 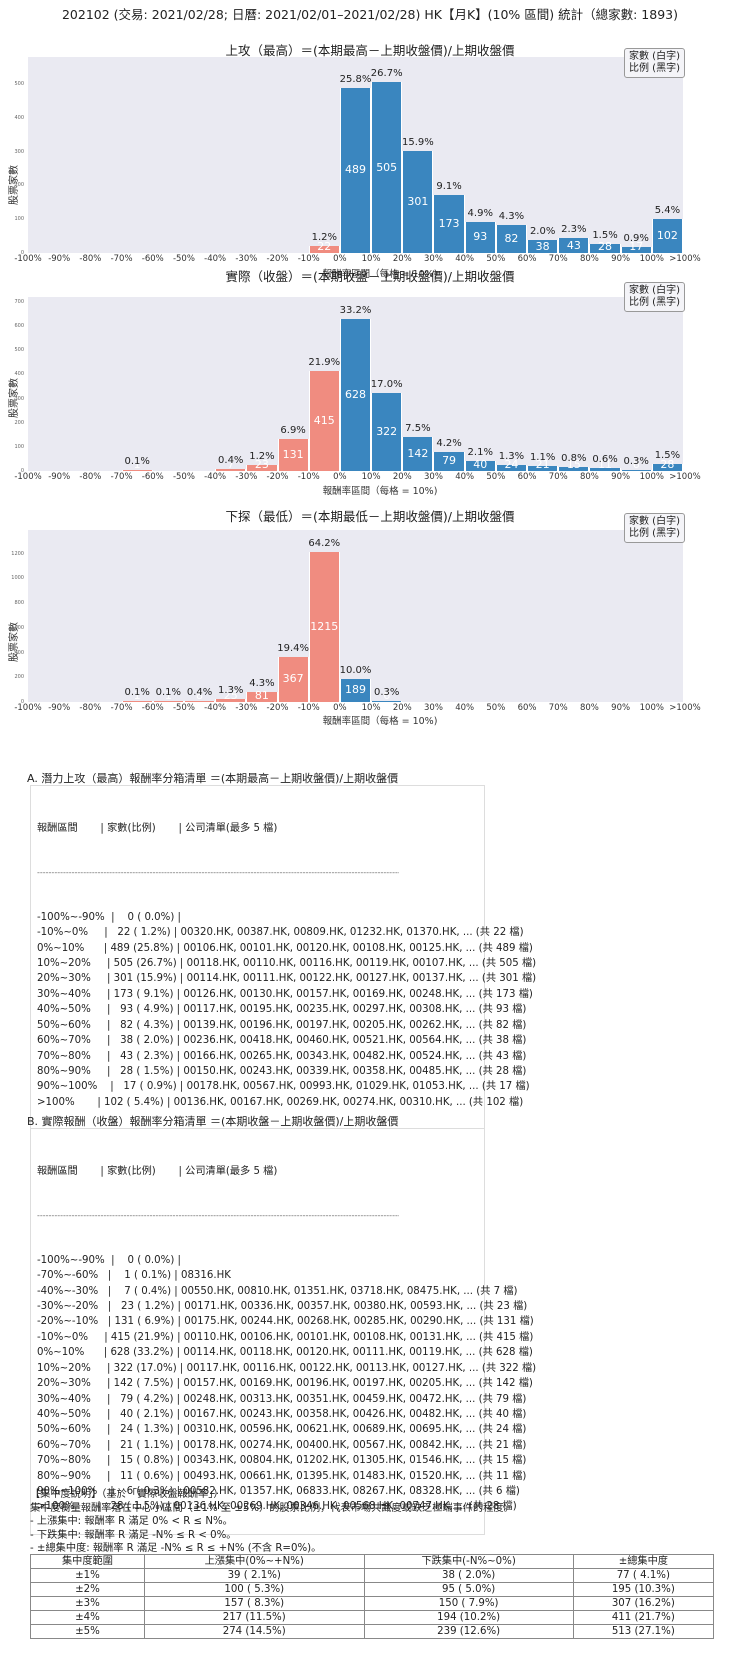 I want to click on chart-title: 實際（收盤）＝(本期收盤－上期收盤價)/上期收盤價, so click(x=370, y=276).